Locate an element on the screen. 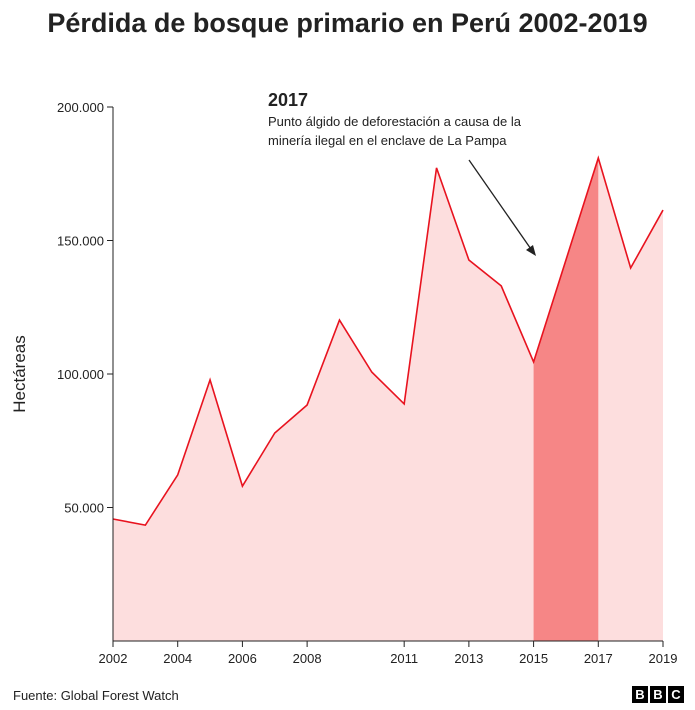  x-tick-label: 2013 is located at coordinates (468, 658).